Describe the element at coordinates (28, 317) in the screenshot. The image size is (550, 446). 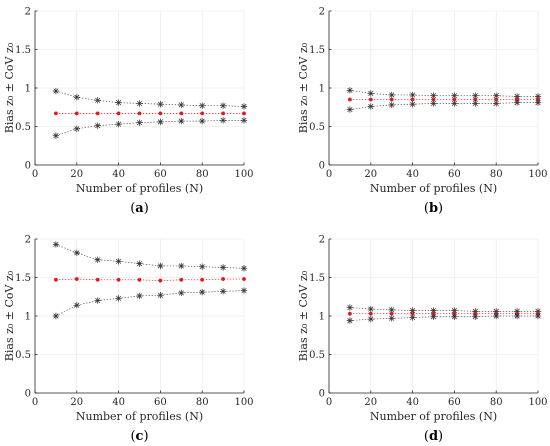
I see `y-tick-label: 1` at that location.